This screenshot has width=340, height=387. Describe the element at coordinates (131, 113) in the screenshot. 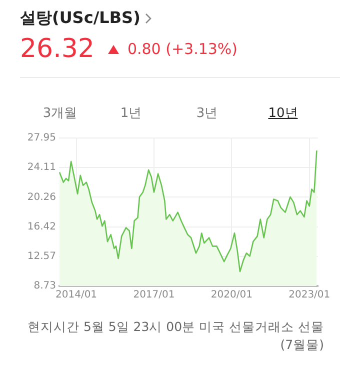

I see `text: 1년` at that location.